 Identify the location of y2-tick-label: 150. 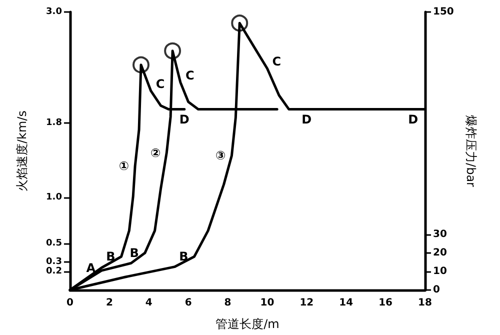
(443, 12).